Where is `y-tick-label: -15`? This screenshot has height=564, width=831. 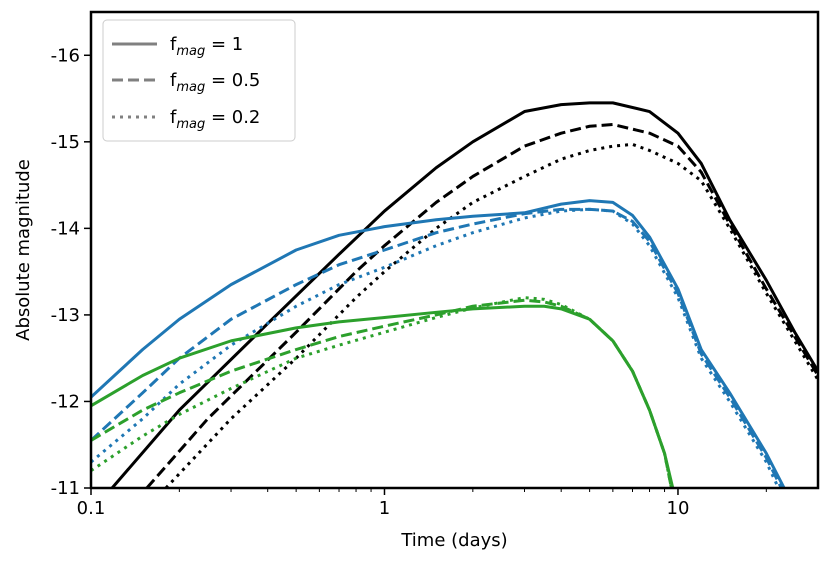
y-tick-label: -15 is located at coordinates (65, 142).